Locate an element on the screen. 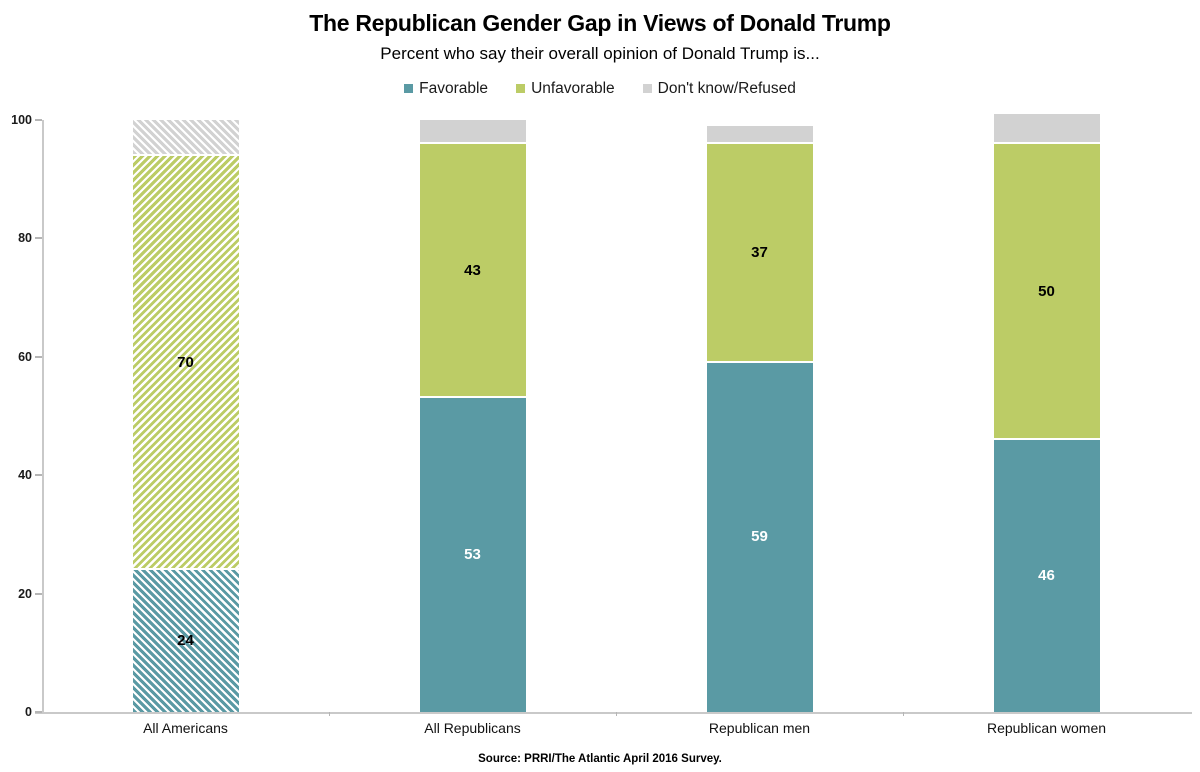 The width and height of the screenshot is (1200, 772). bar-value-label: 46 is located at coordinates (1046, 575).